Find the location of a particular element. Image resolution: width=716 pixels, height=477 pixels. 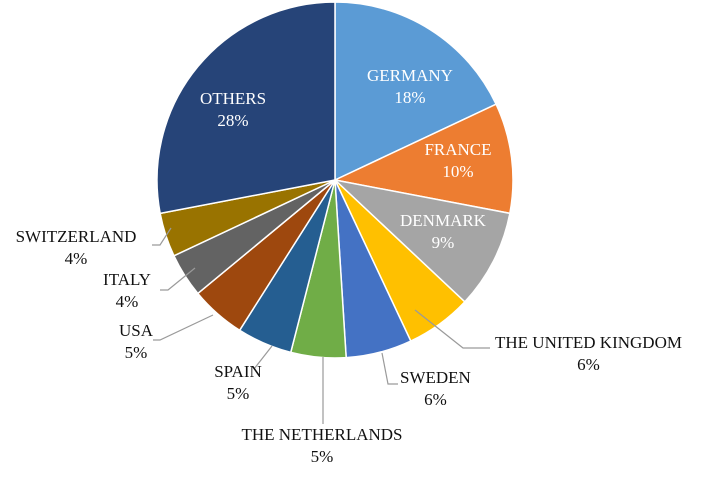

label-france: FRANCE 10% is located at coordinates (457, 160).